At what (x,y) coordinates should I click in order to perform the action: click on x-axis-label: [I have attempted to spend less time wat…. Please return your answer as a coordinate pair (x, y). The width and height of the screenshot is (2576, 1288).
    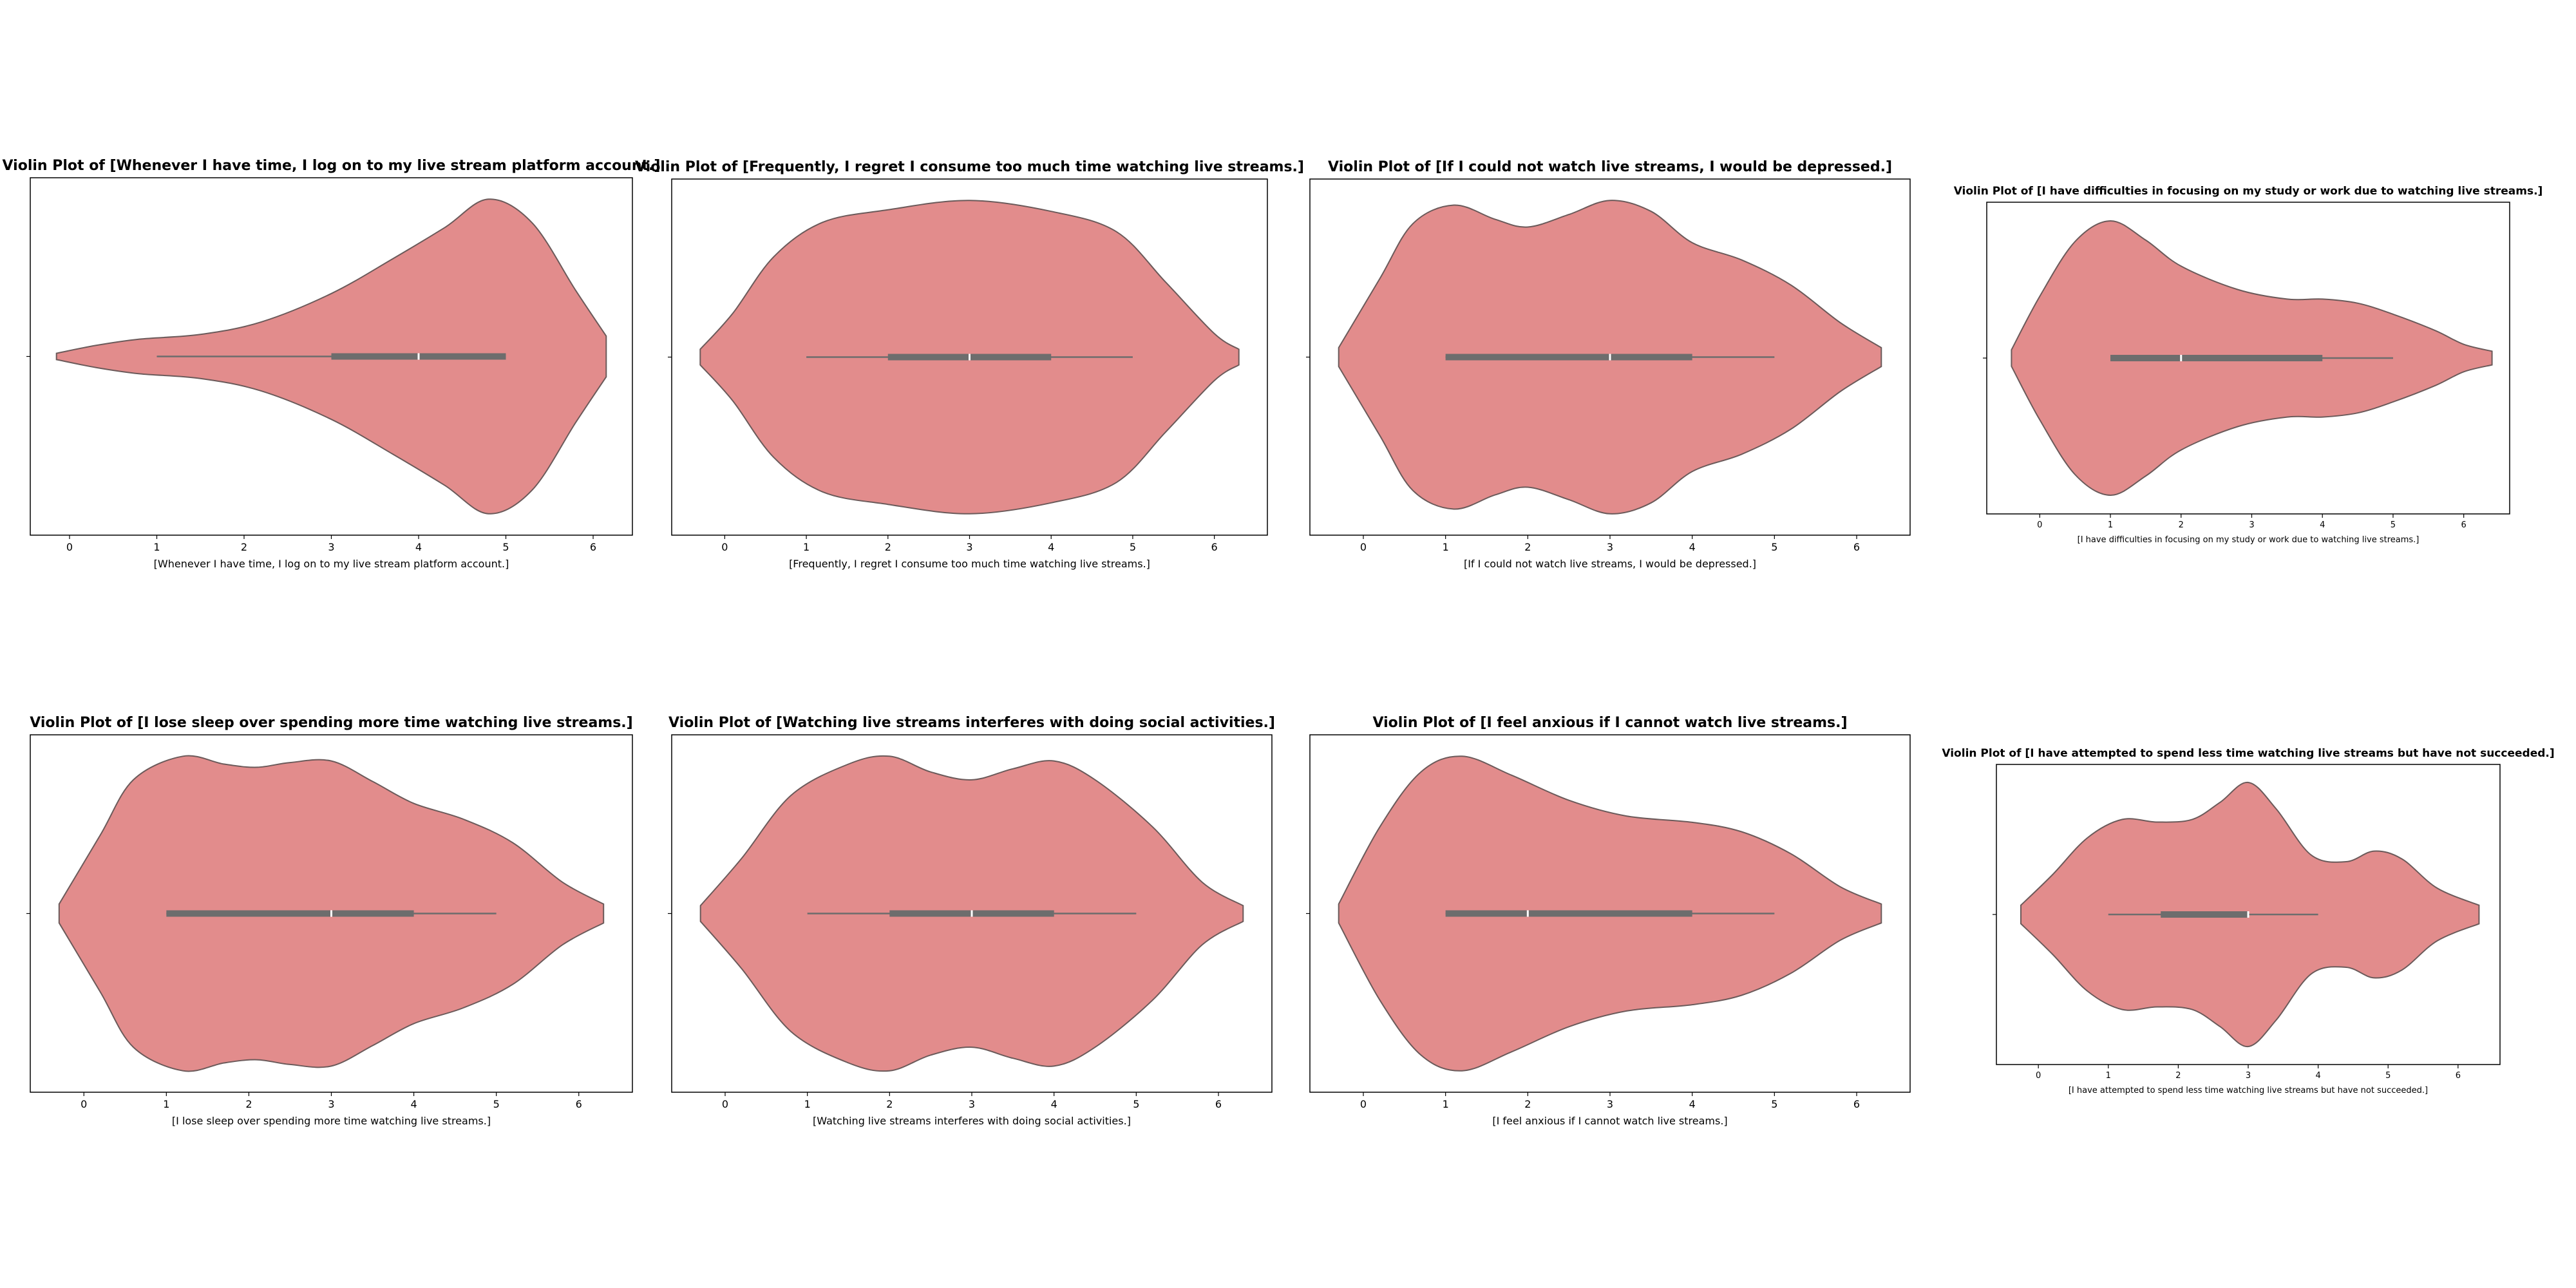
    Looking at the image, I should click on (2248, 1091).